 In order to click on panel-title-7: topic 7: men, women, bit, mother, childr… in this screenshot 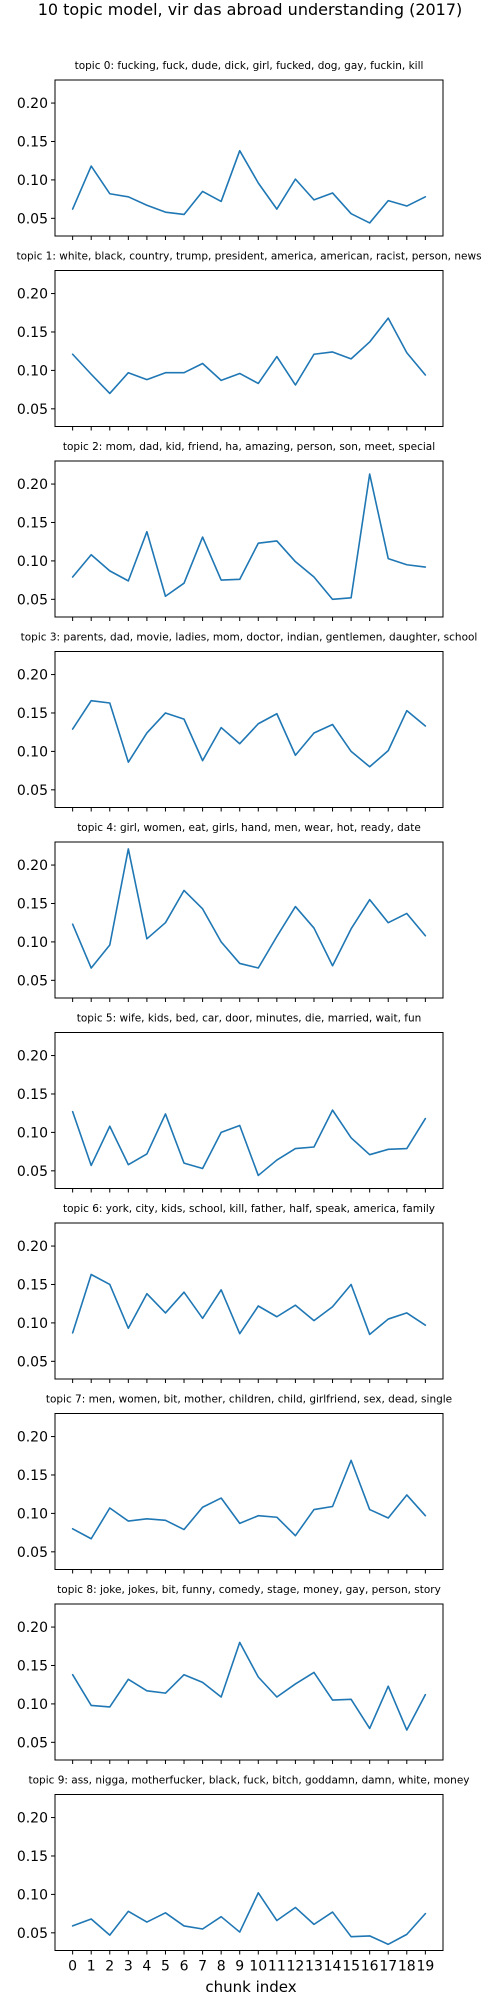, I will do `click(249, 1400)`.